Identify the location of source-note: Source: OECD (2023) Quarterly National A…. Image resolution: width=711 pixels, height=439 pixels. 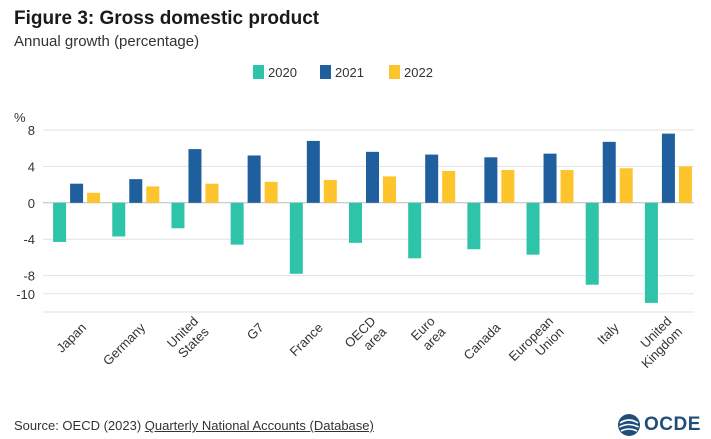
(194, 425).